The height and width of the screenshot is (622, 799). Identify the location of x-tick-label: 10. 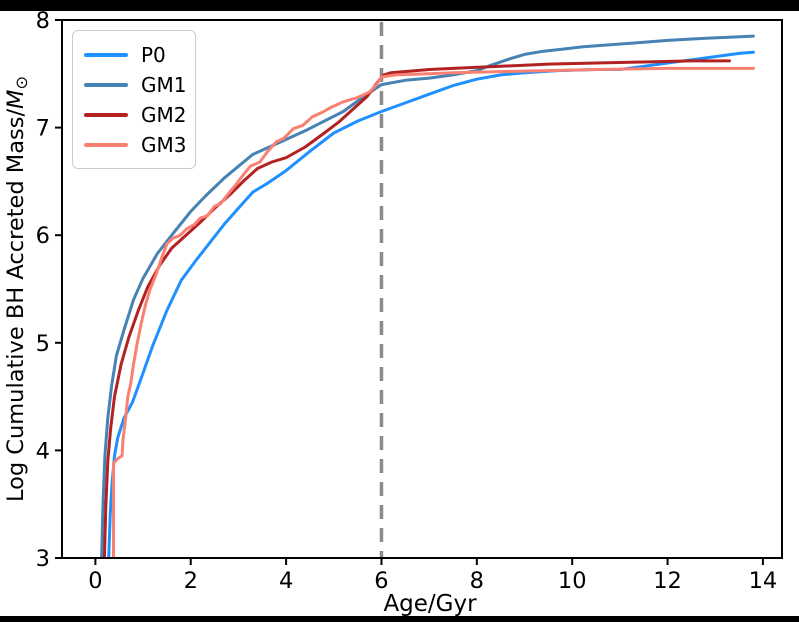
(572, 581).